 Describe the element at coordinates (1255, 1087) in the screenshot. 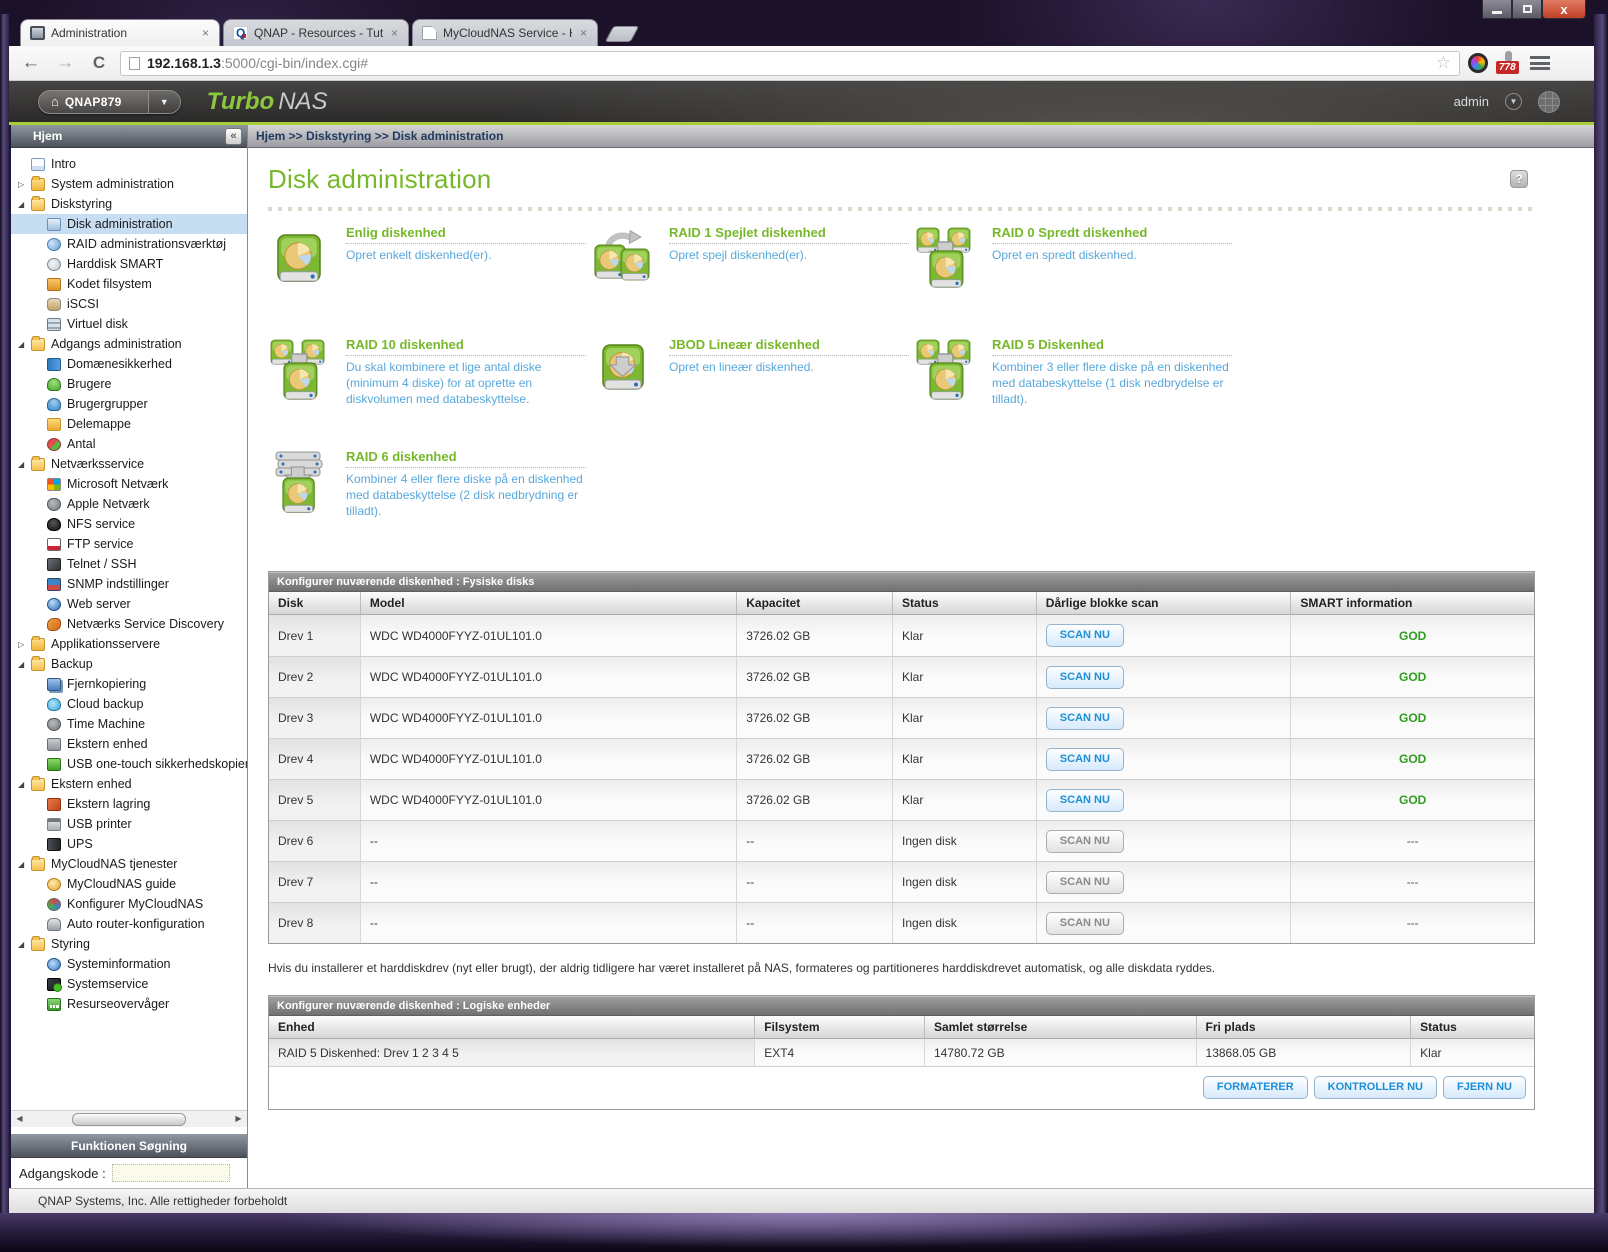

I see `format-button: FORMATERER` at that location.